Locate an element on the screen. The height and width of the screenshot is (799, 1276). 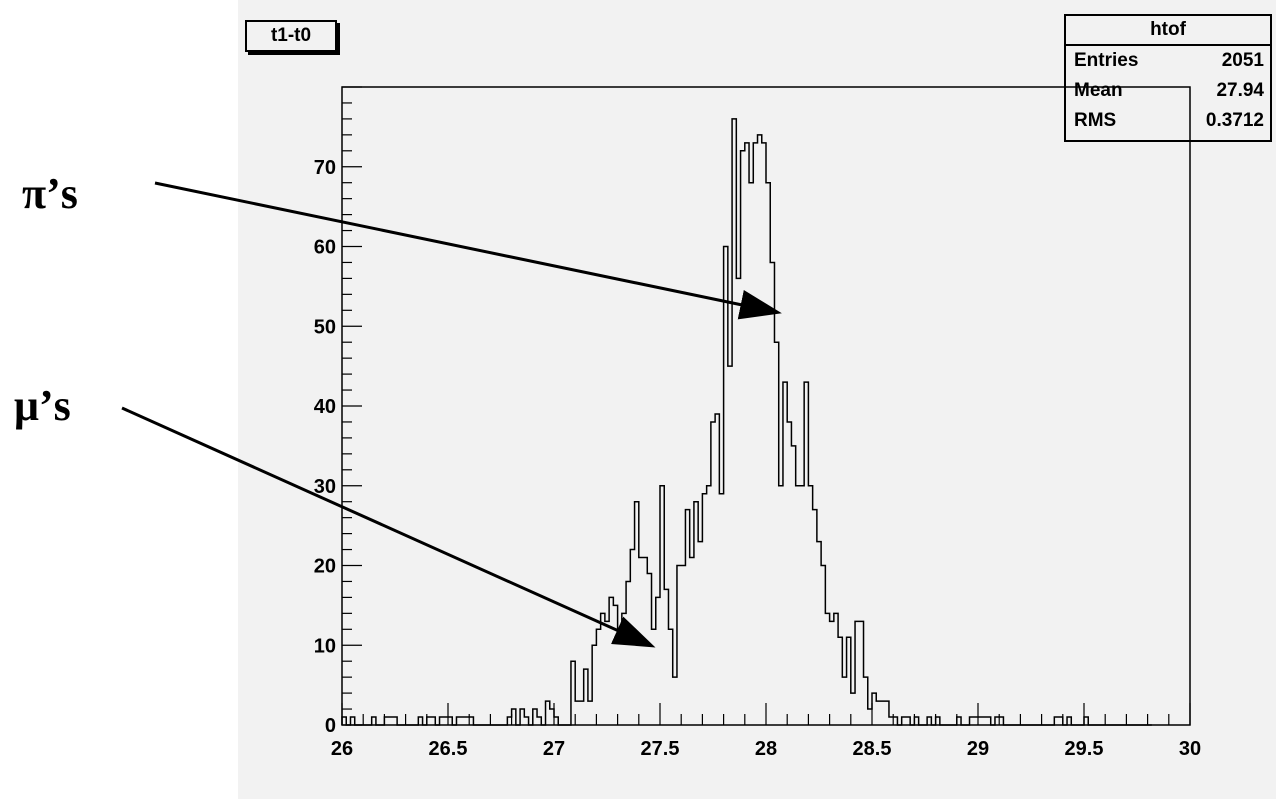
y-tick-label: 0 is located at coordinates (330, 726).